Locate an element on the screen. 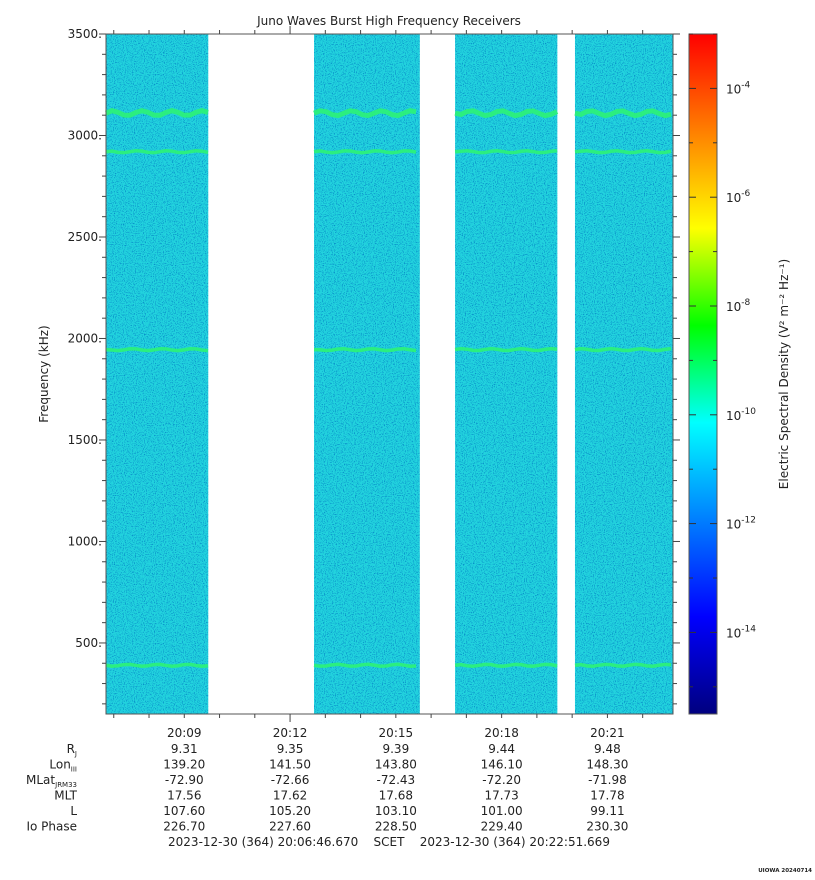 The height and width of the screenshot is (880, 815). ephemeris-value: 17.68 is located at coordinates (396, 796).